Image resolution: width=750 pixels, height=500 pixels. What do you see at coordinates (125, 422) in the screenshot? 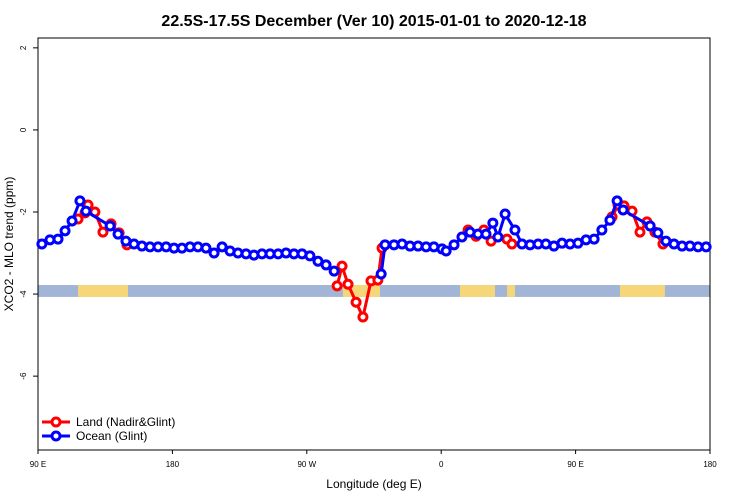
I see `legend-label: Land (Nadir&Glint)` at bounding box center [125, 422].